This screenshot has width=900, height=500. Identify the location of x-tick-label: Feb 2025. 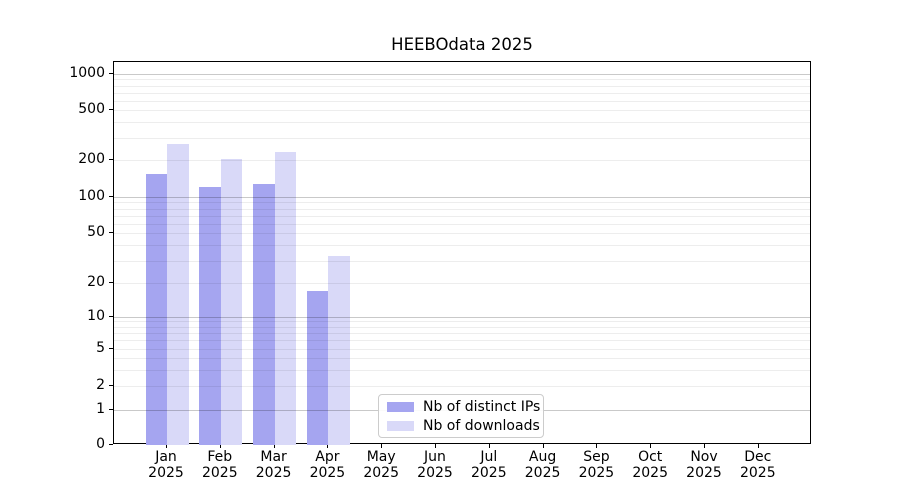
(219, 465).